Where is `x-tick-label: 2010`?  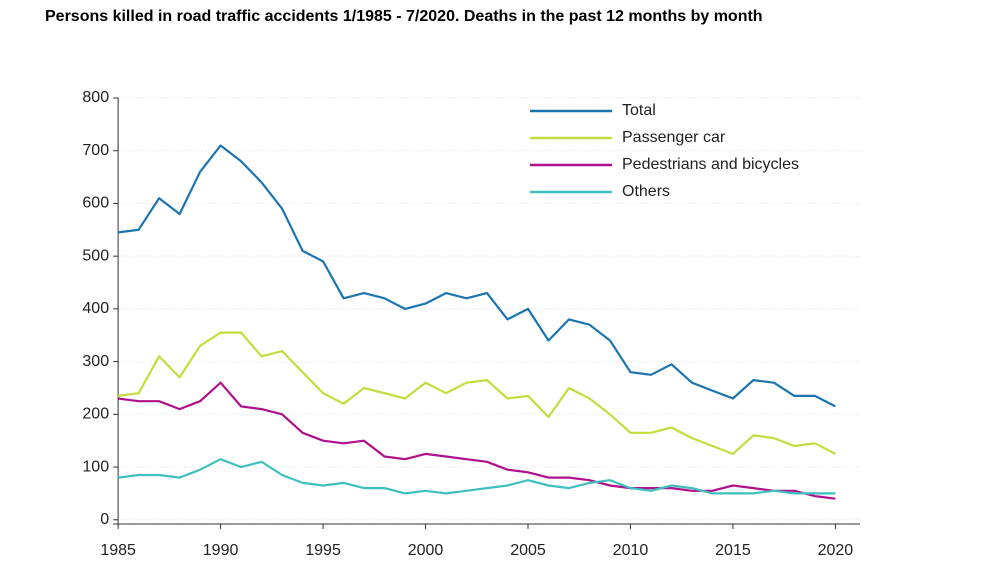 x-tick-label: 2010 is located at coordinates (631, 550).